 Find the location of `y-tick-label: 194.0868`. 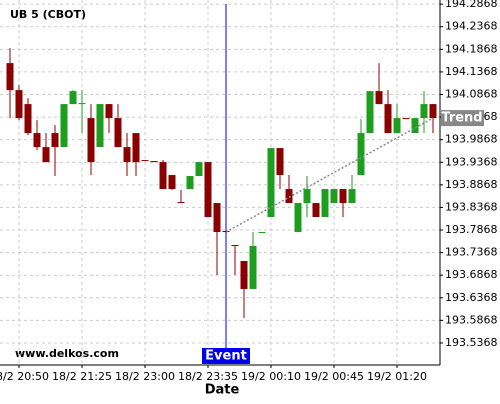

y-tick-label: 194.0868 is located at coordinates (471, 94).